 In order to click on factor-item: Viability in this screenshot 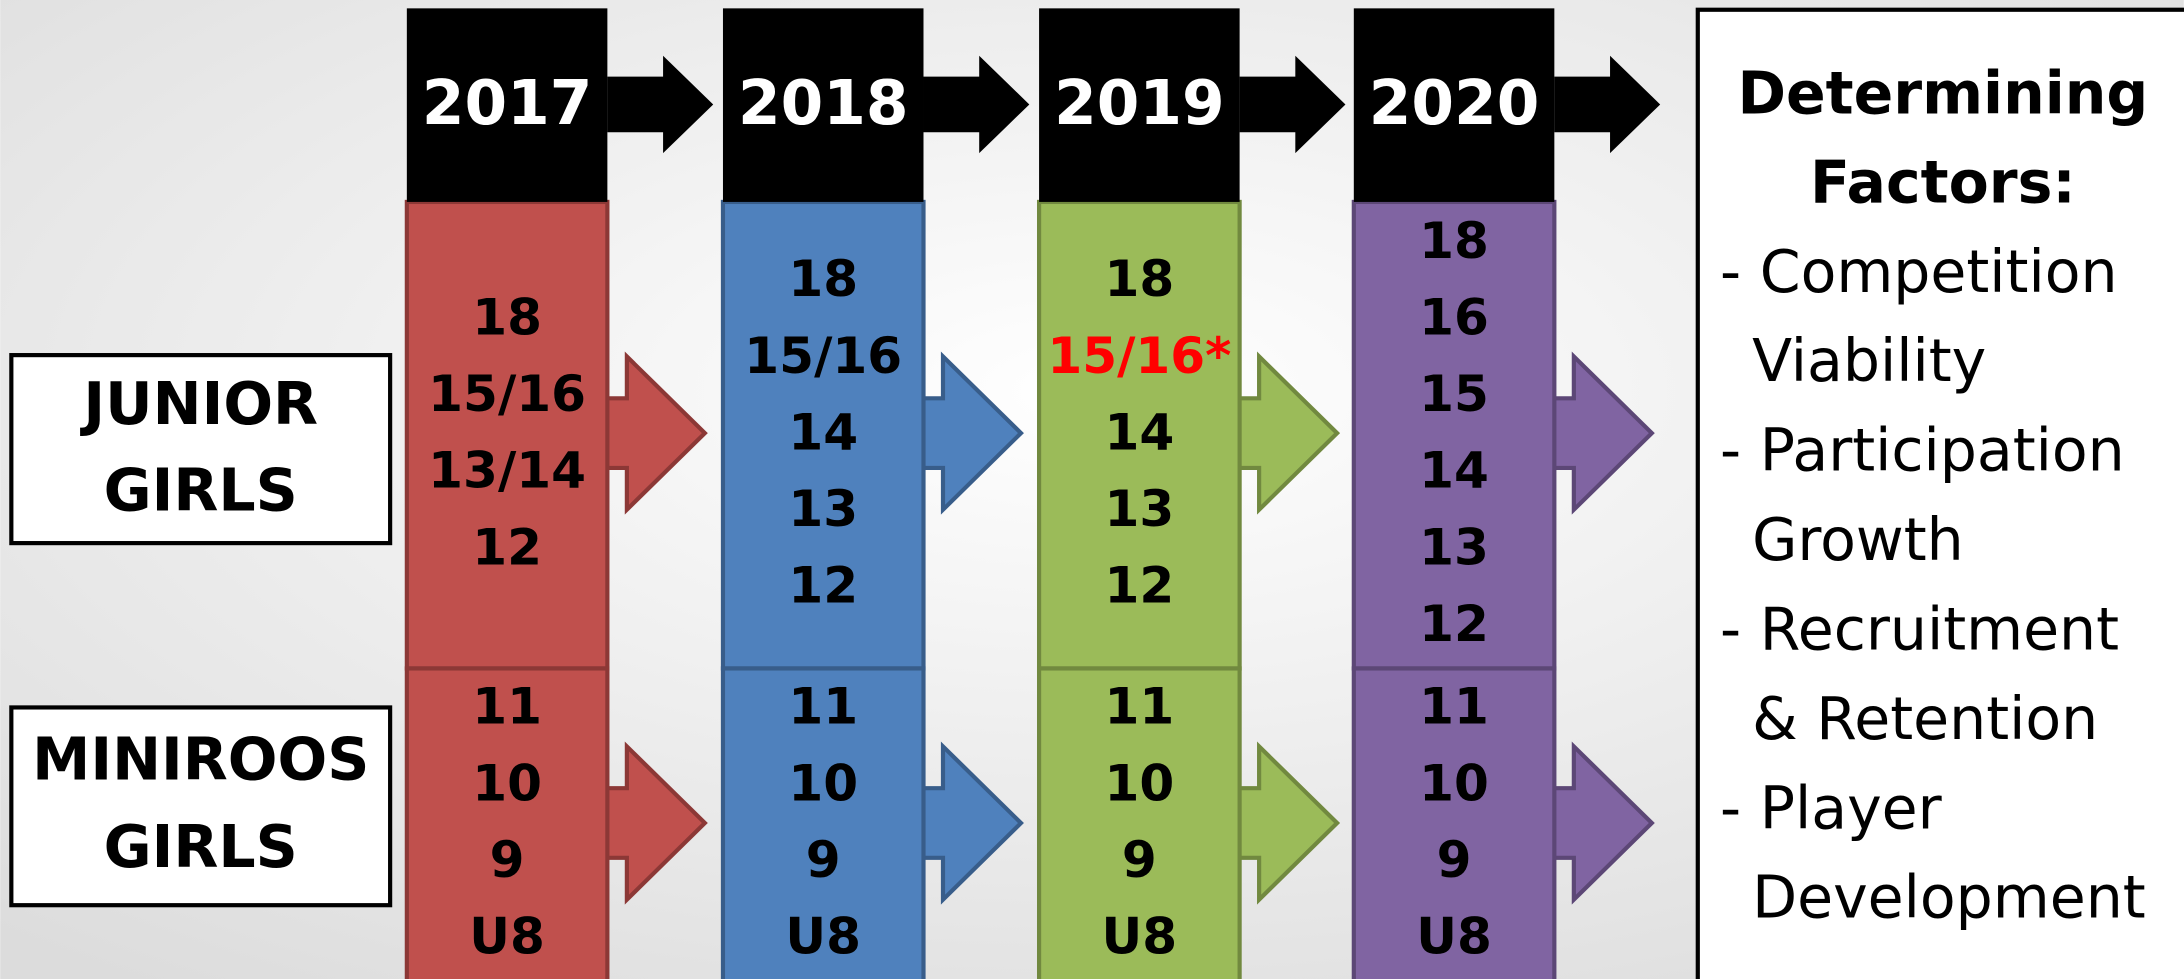, I will do `click(1869, 361)`.